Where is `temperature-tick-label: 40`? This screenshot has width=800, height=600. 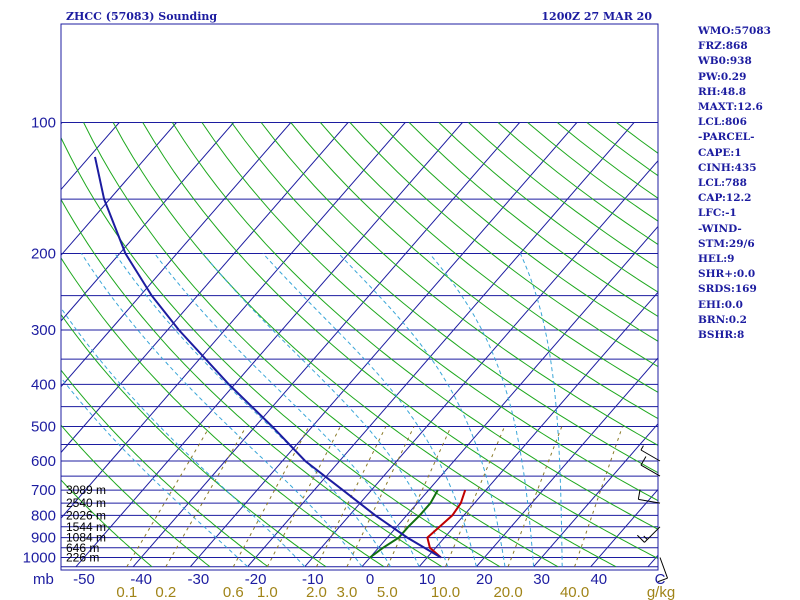
temperature-tick-label: 40 is located at coordinates (598, 579).